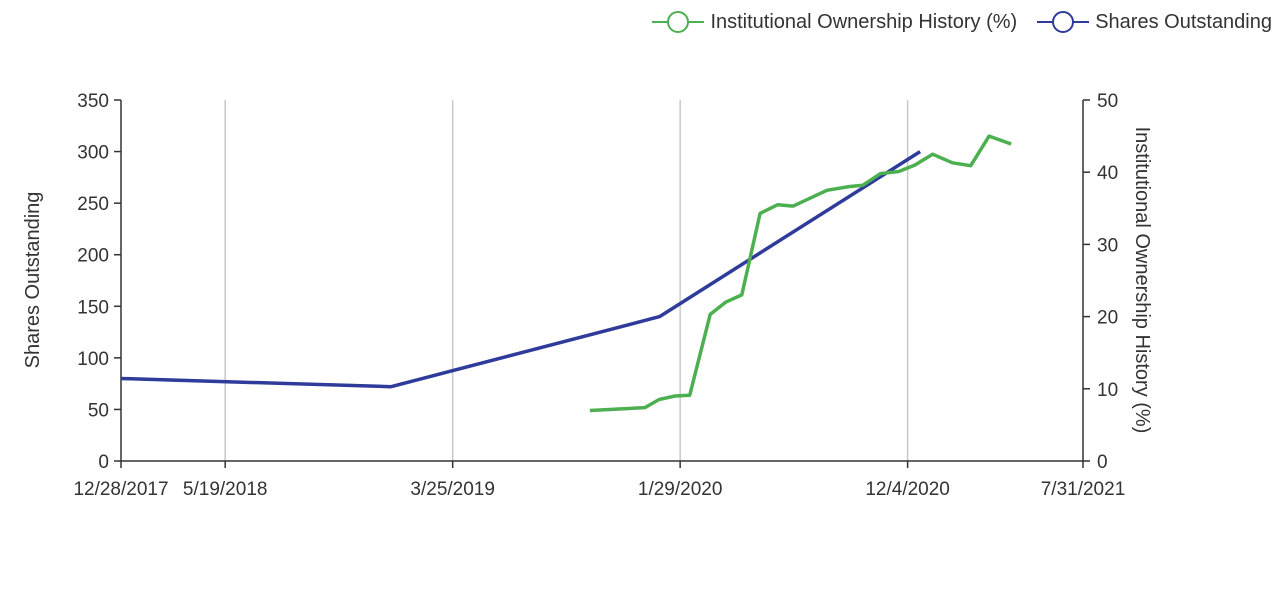  Describe the element at coordinates (93, 204) in the screenshot. I see `y-left-tick-label: 250` at that location.